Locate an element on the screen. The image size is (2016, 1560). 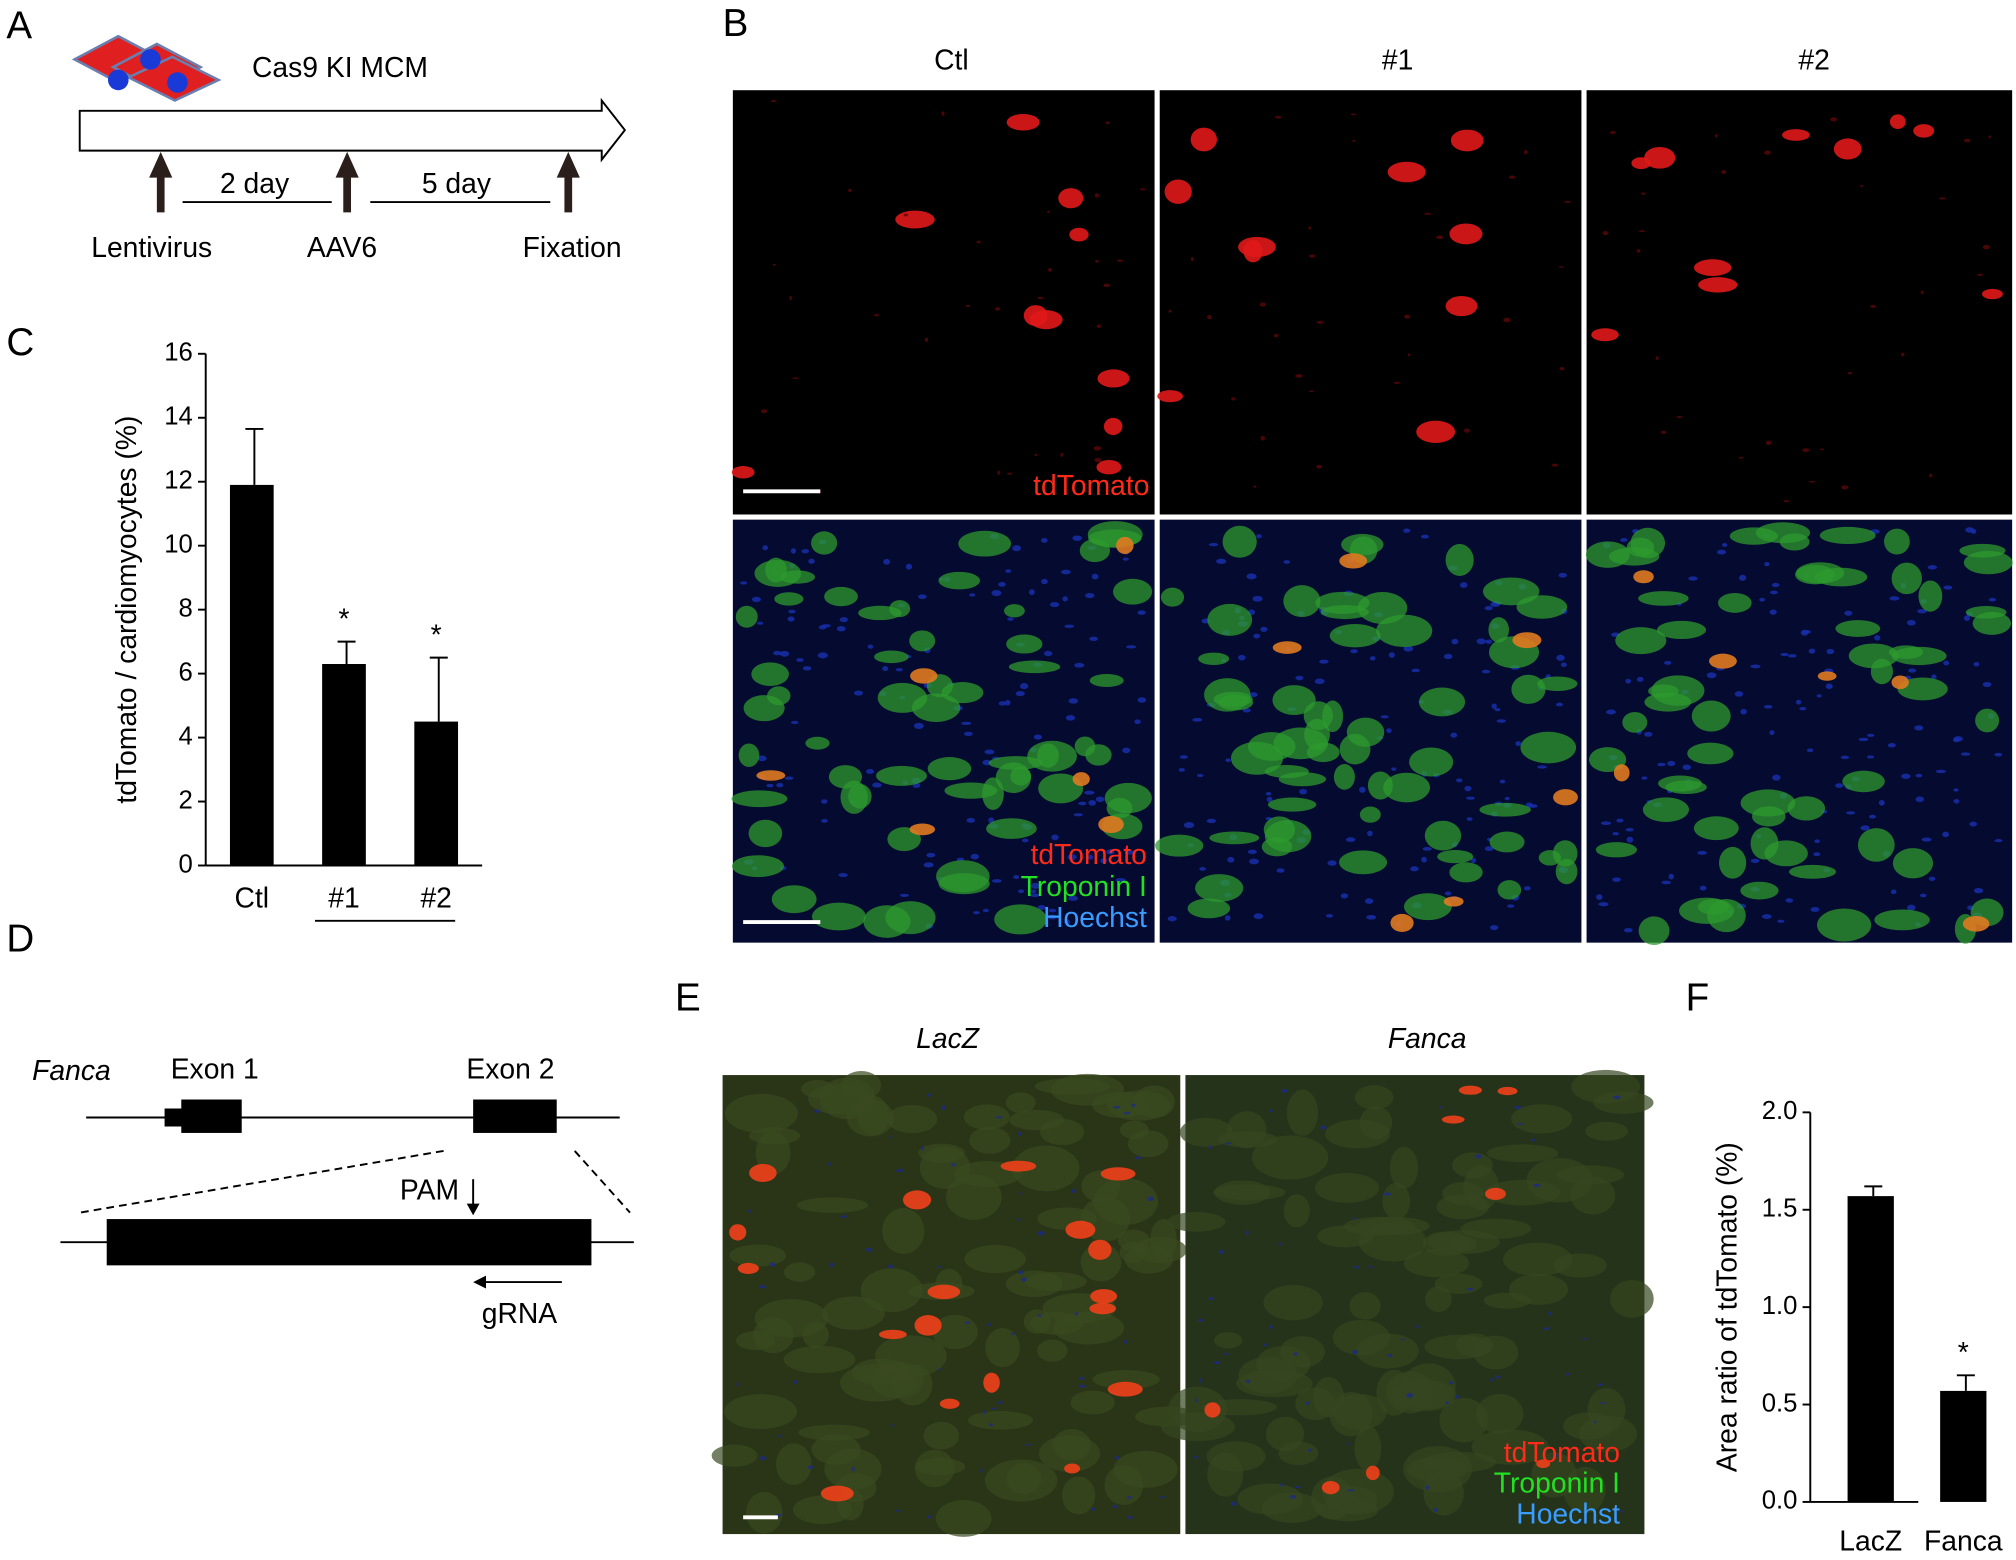
y-tick-label: 14 is located at coordinates (178, 417).